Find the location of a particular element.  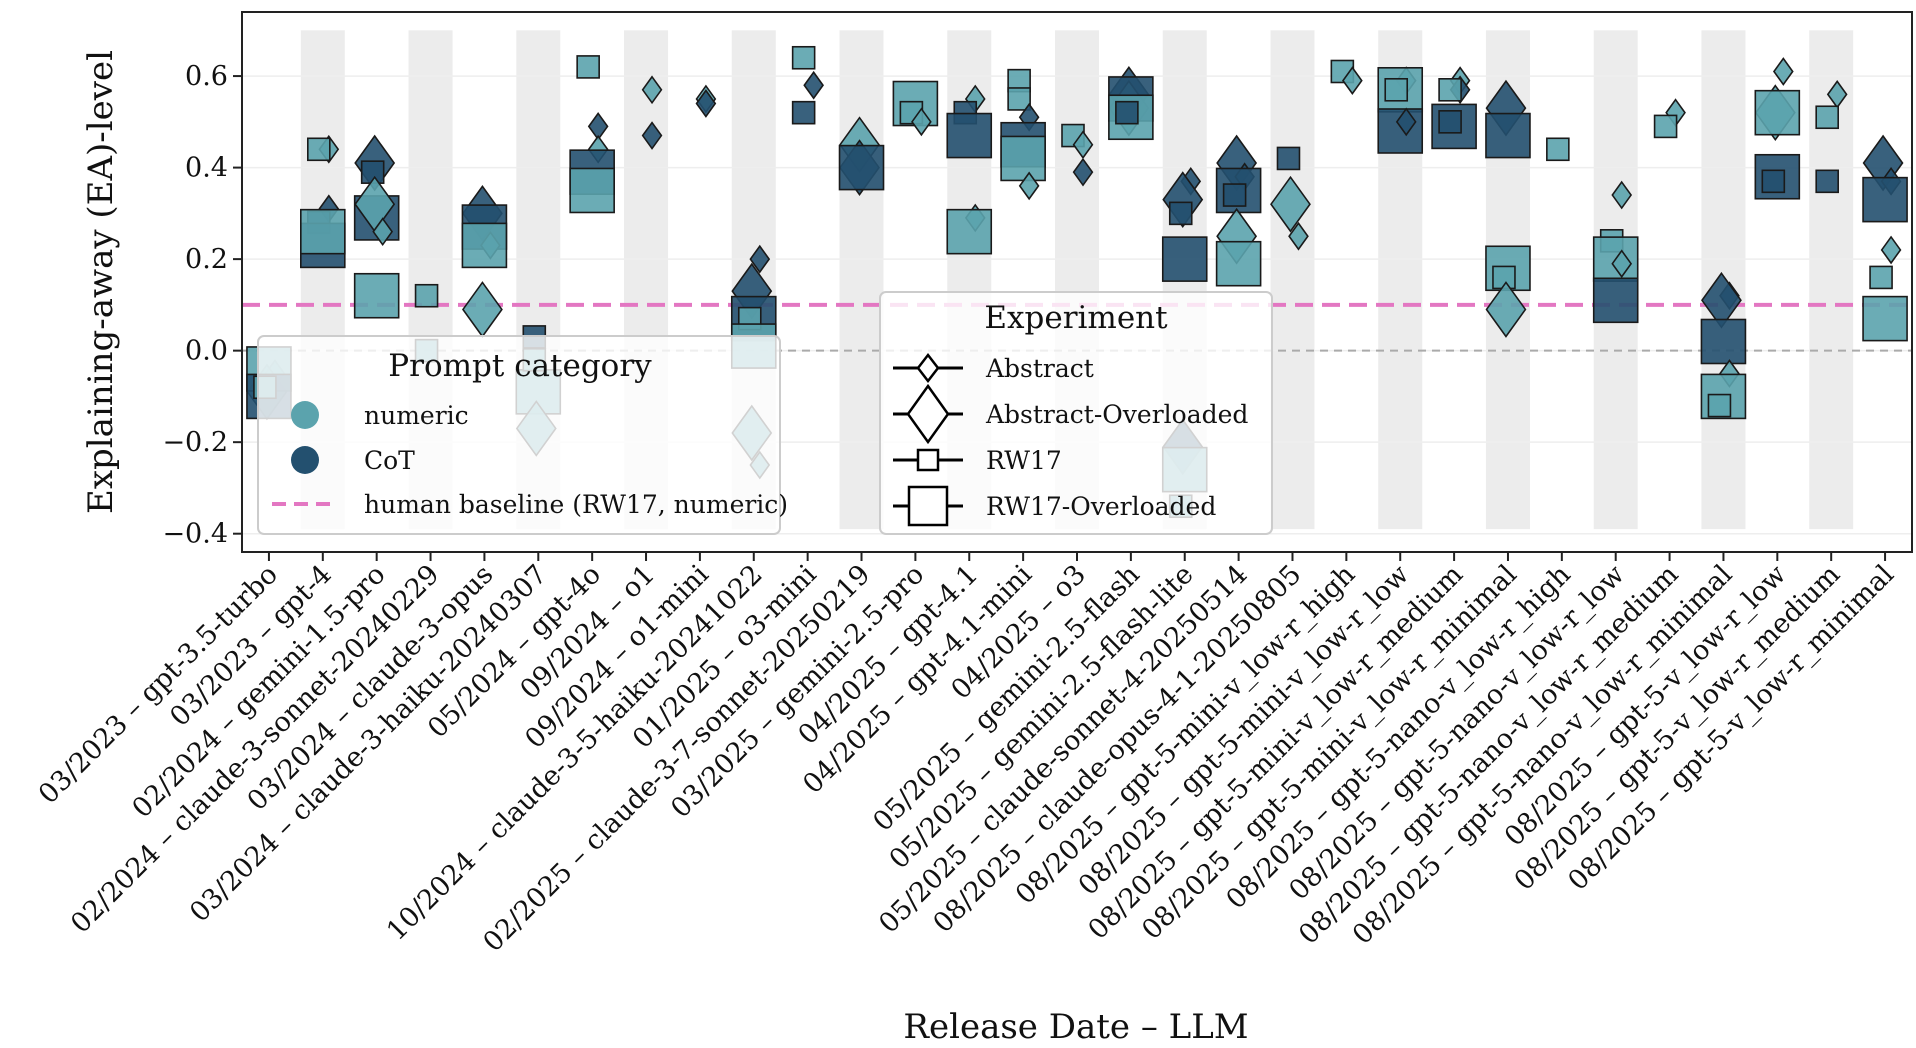

legend-prompt-frame is located at coordinates (519, 435).